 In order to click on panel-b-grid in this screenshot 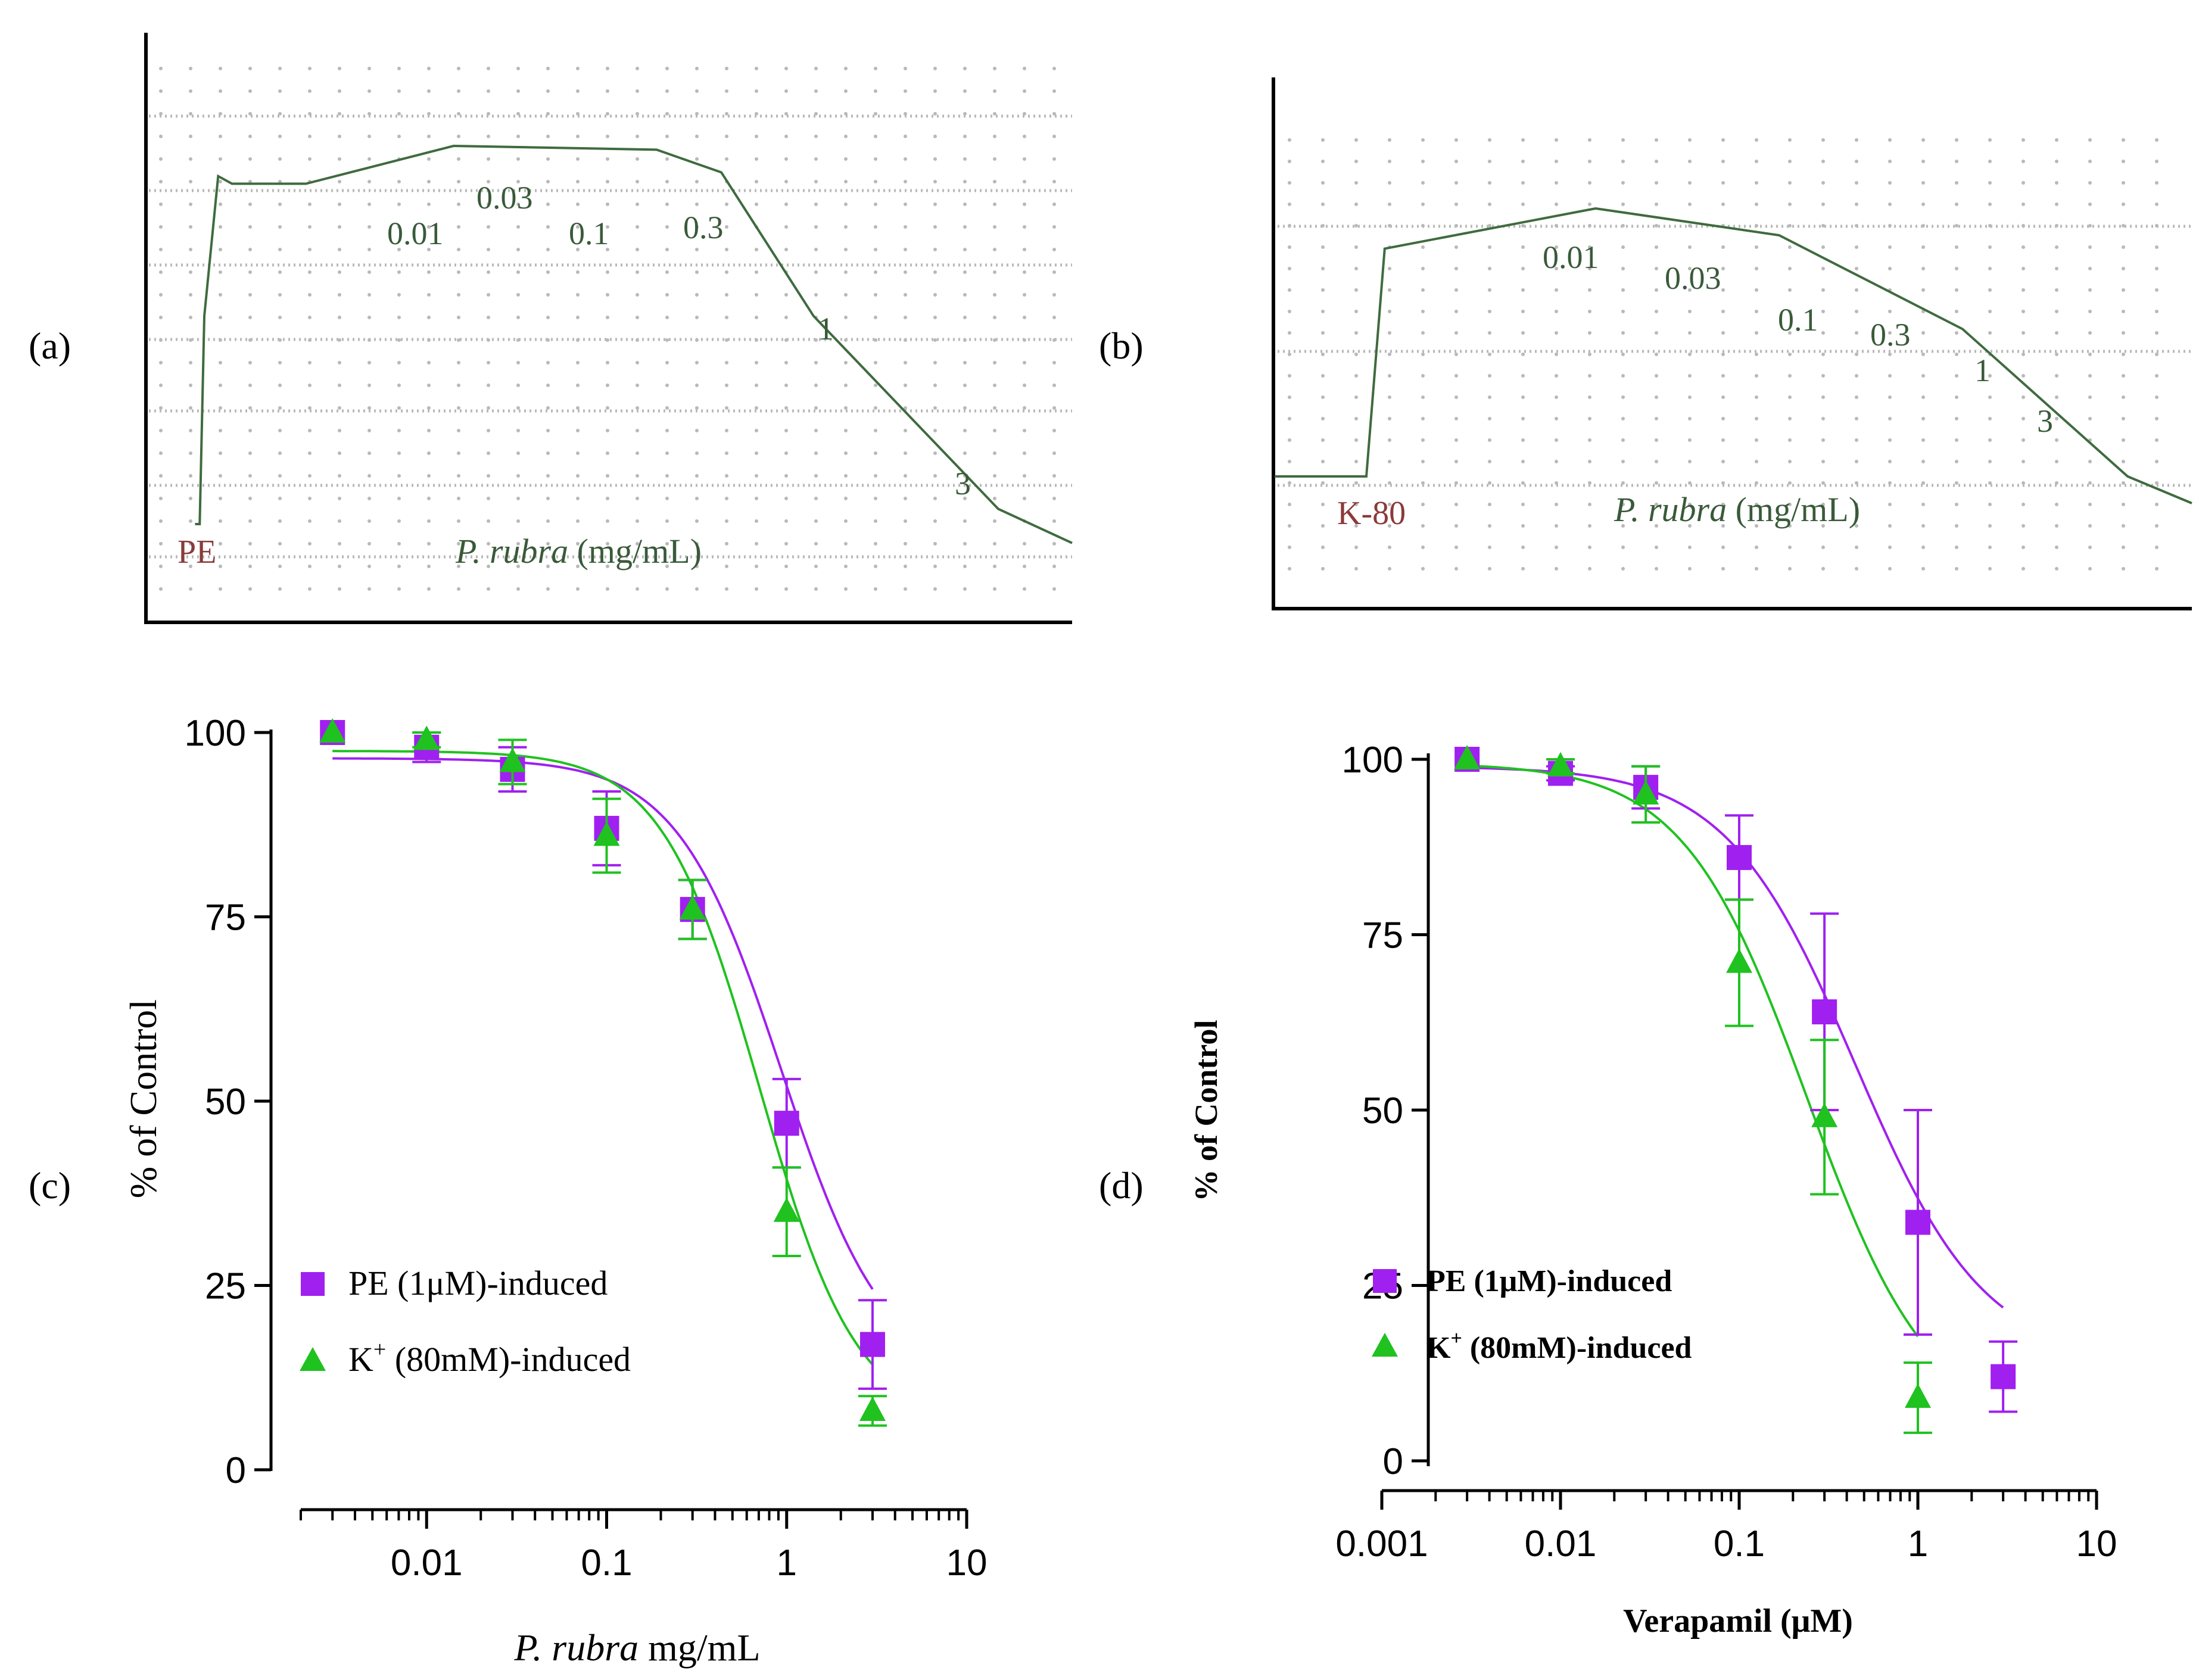, I will do `click(1735, 354)`.